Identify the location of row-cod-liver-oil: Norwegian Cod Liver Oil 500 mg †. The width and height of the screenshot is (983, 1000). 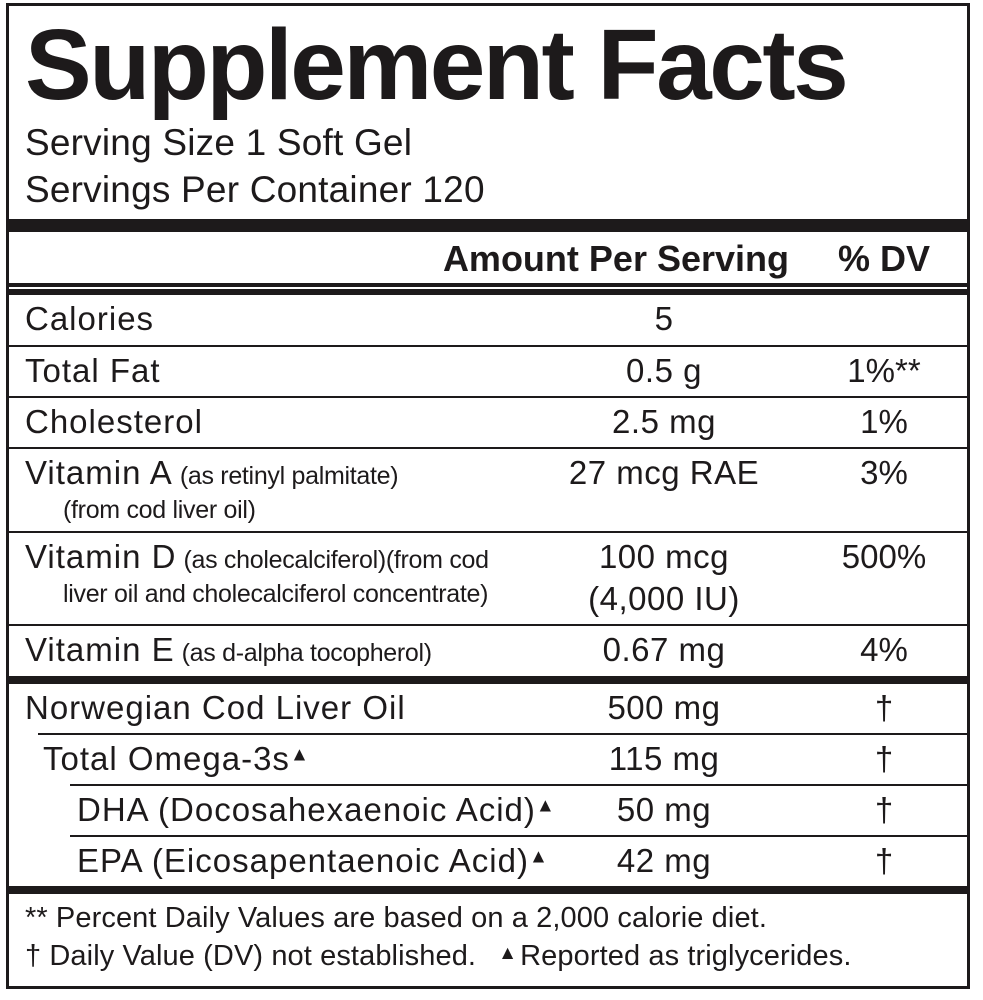
(488, 708).